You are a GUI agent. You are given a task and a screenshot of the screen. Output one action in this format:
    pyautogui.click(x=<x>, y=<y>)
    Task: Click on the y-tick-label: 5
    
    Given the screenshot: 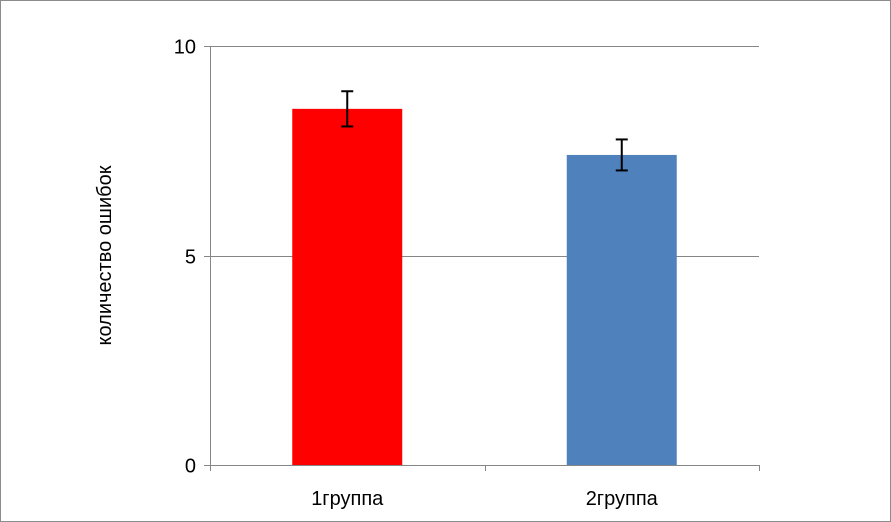 What is the action you would take?
    pyautogui.click(x=190, y=258)
    